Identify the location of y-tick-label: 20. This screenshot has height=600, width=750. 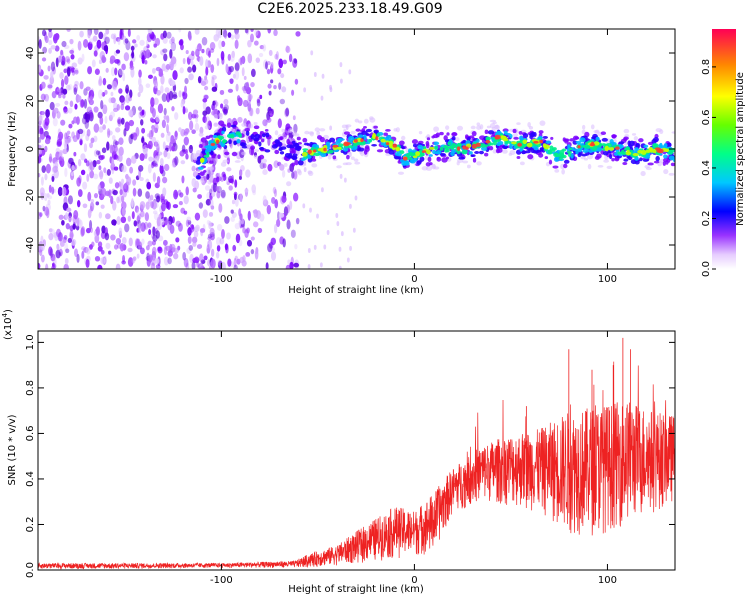
(30, 101).